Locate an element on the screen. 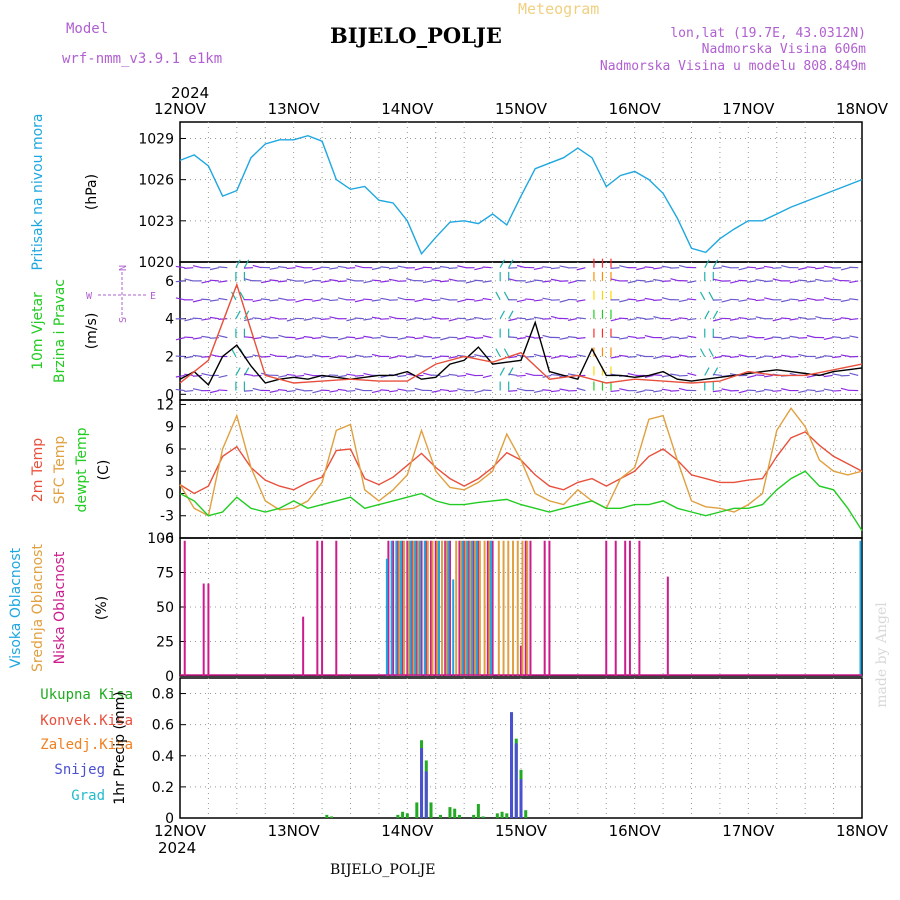 The height and width of the screenshot is (900, 900). footer-station: BIJELO_POLJE is located at coordinates (382, 870).